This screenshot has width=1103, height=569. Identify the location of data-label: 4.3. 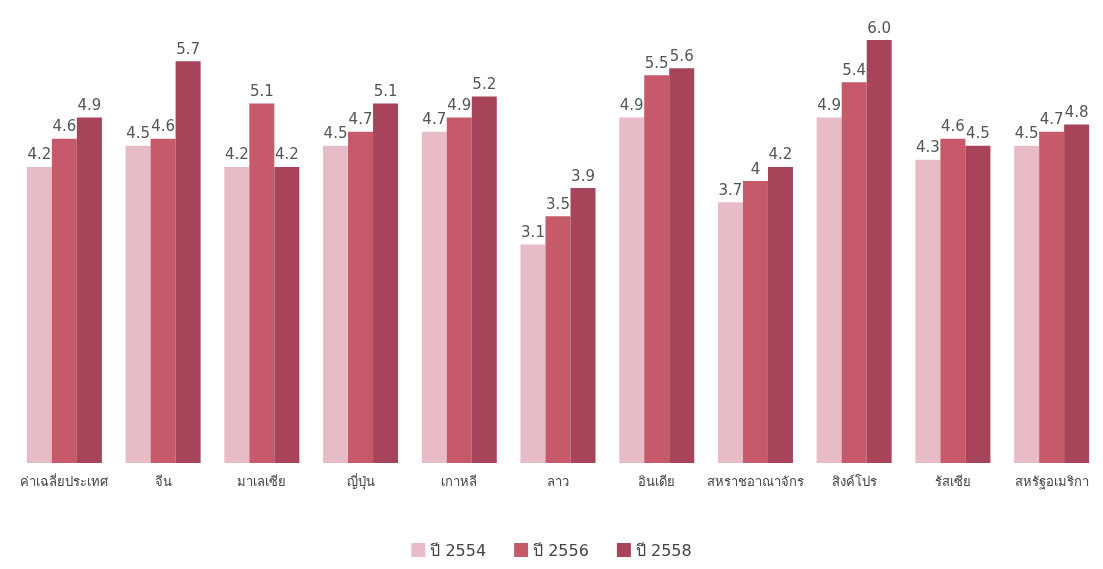
(927, 147).